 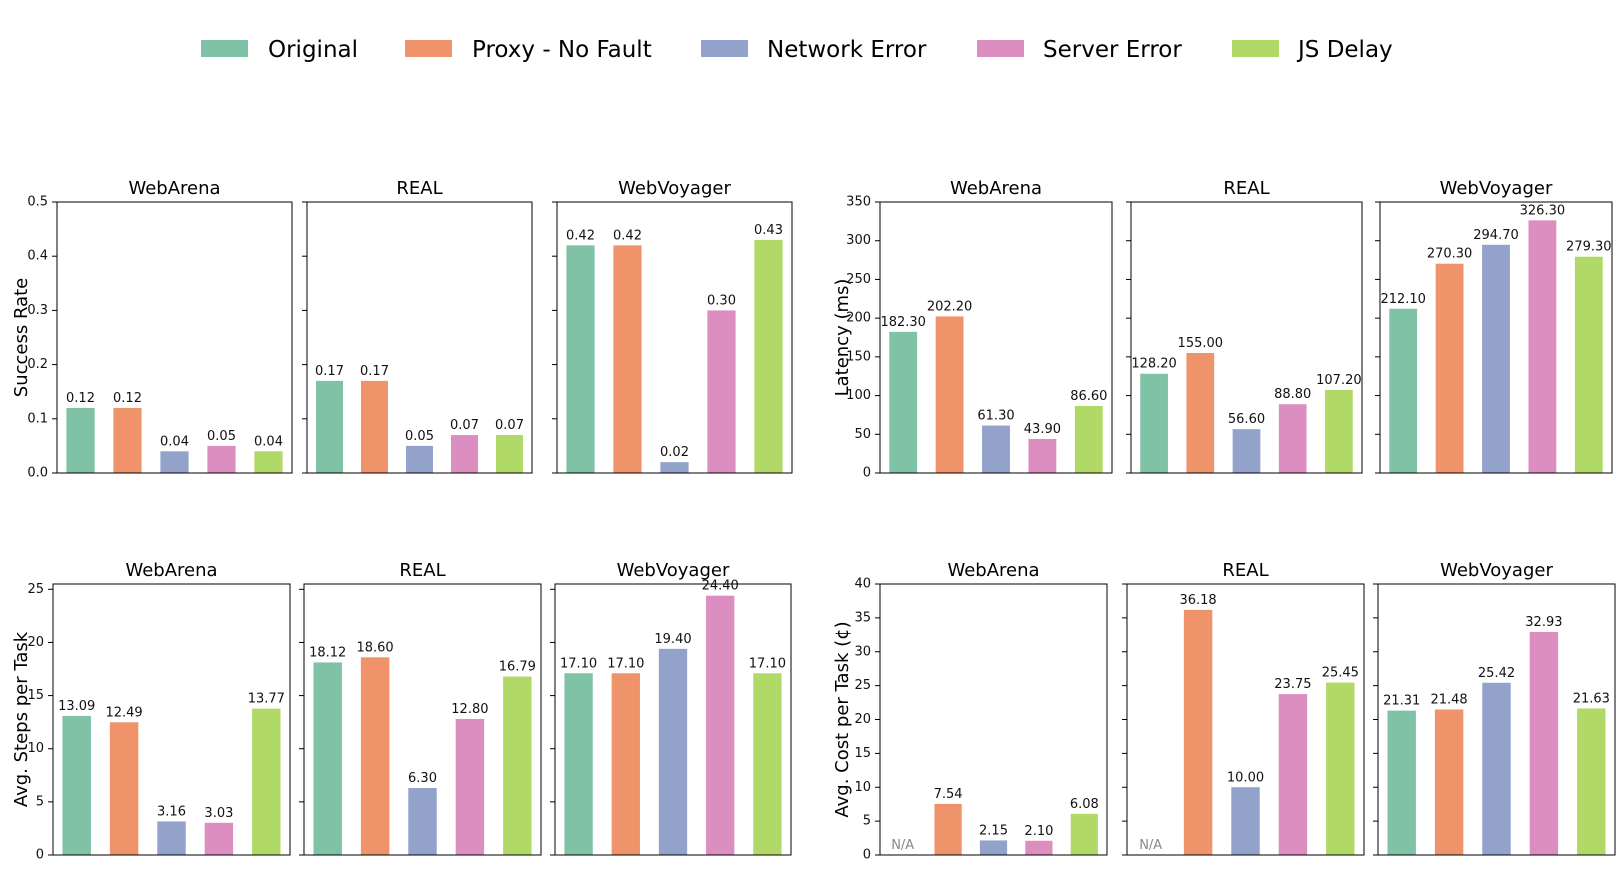 What do you see at coordinates (1245, 777) in the screenshot?
I see `bar-value-label: 10.00` at bounding box center [1245, 777].